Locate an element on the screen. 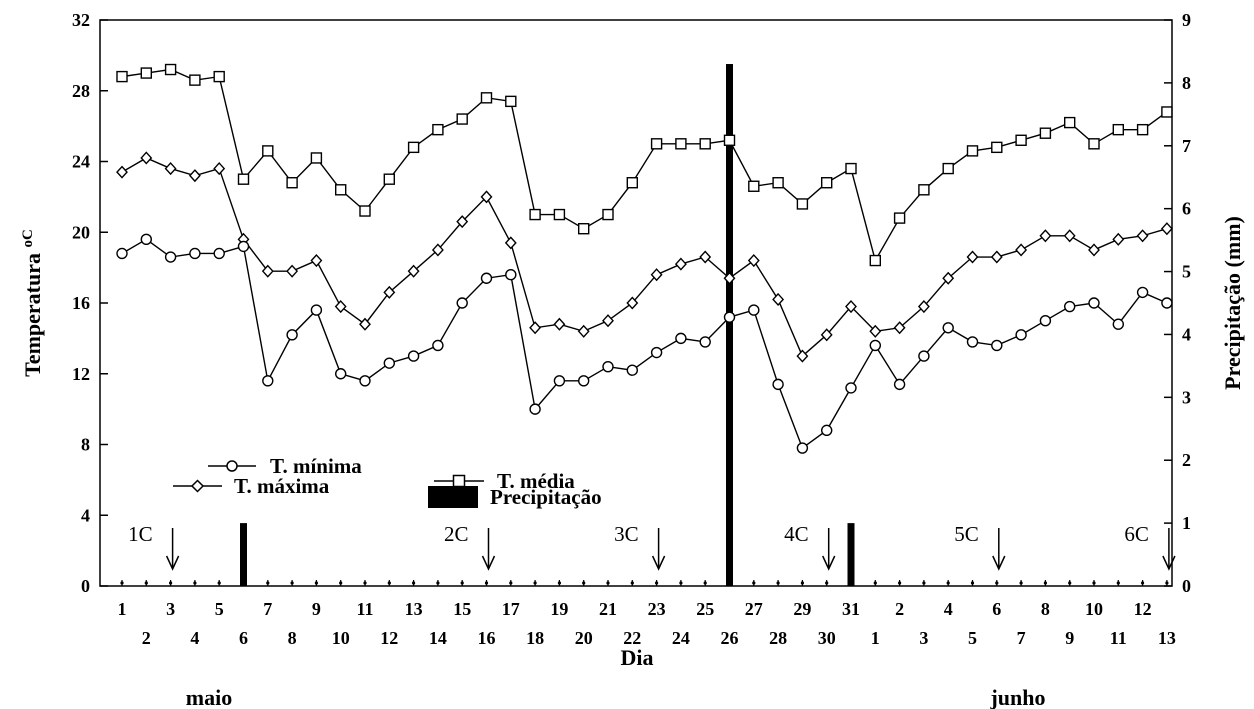 This screenshot has width=1254, height=709. annotation-label: 5C is located at coordinates (966, 534).